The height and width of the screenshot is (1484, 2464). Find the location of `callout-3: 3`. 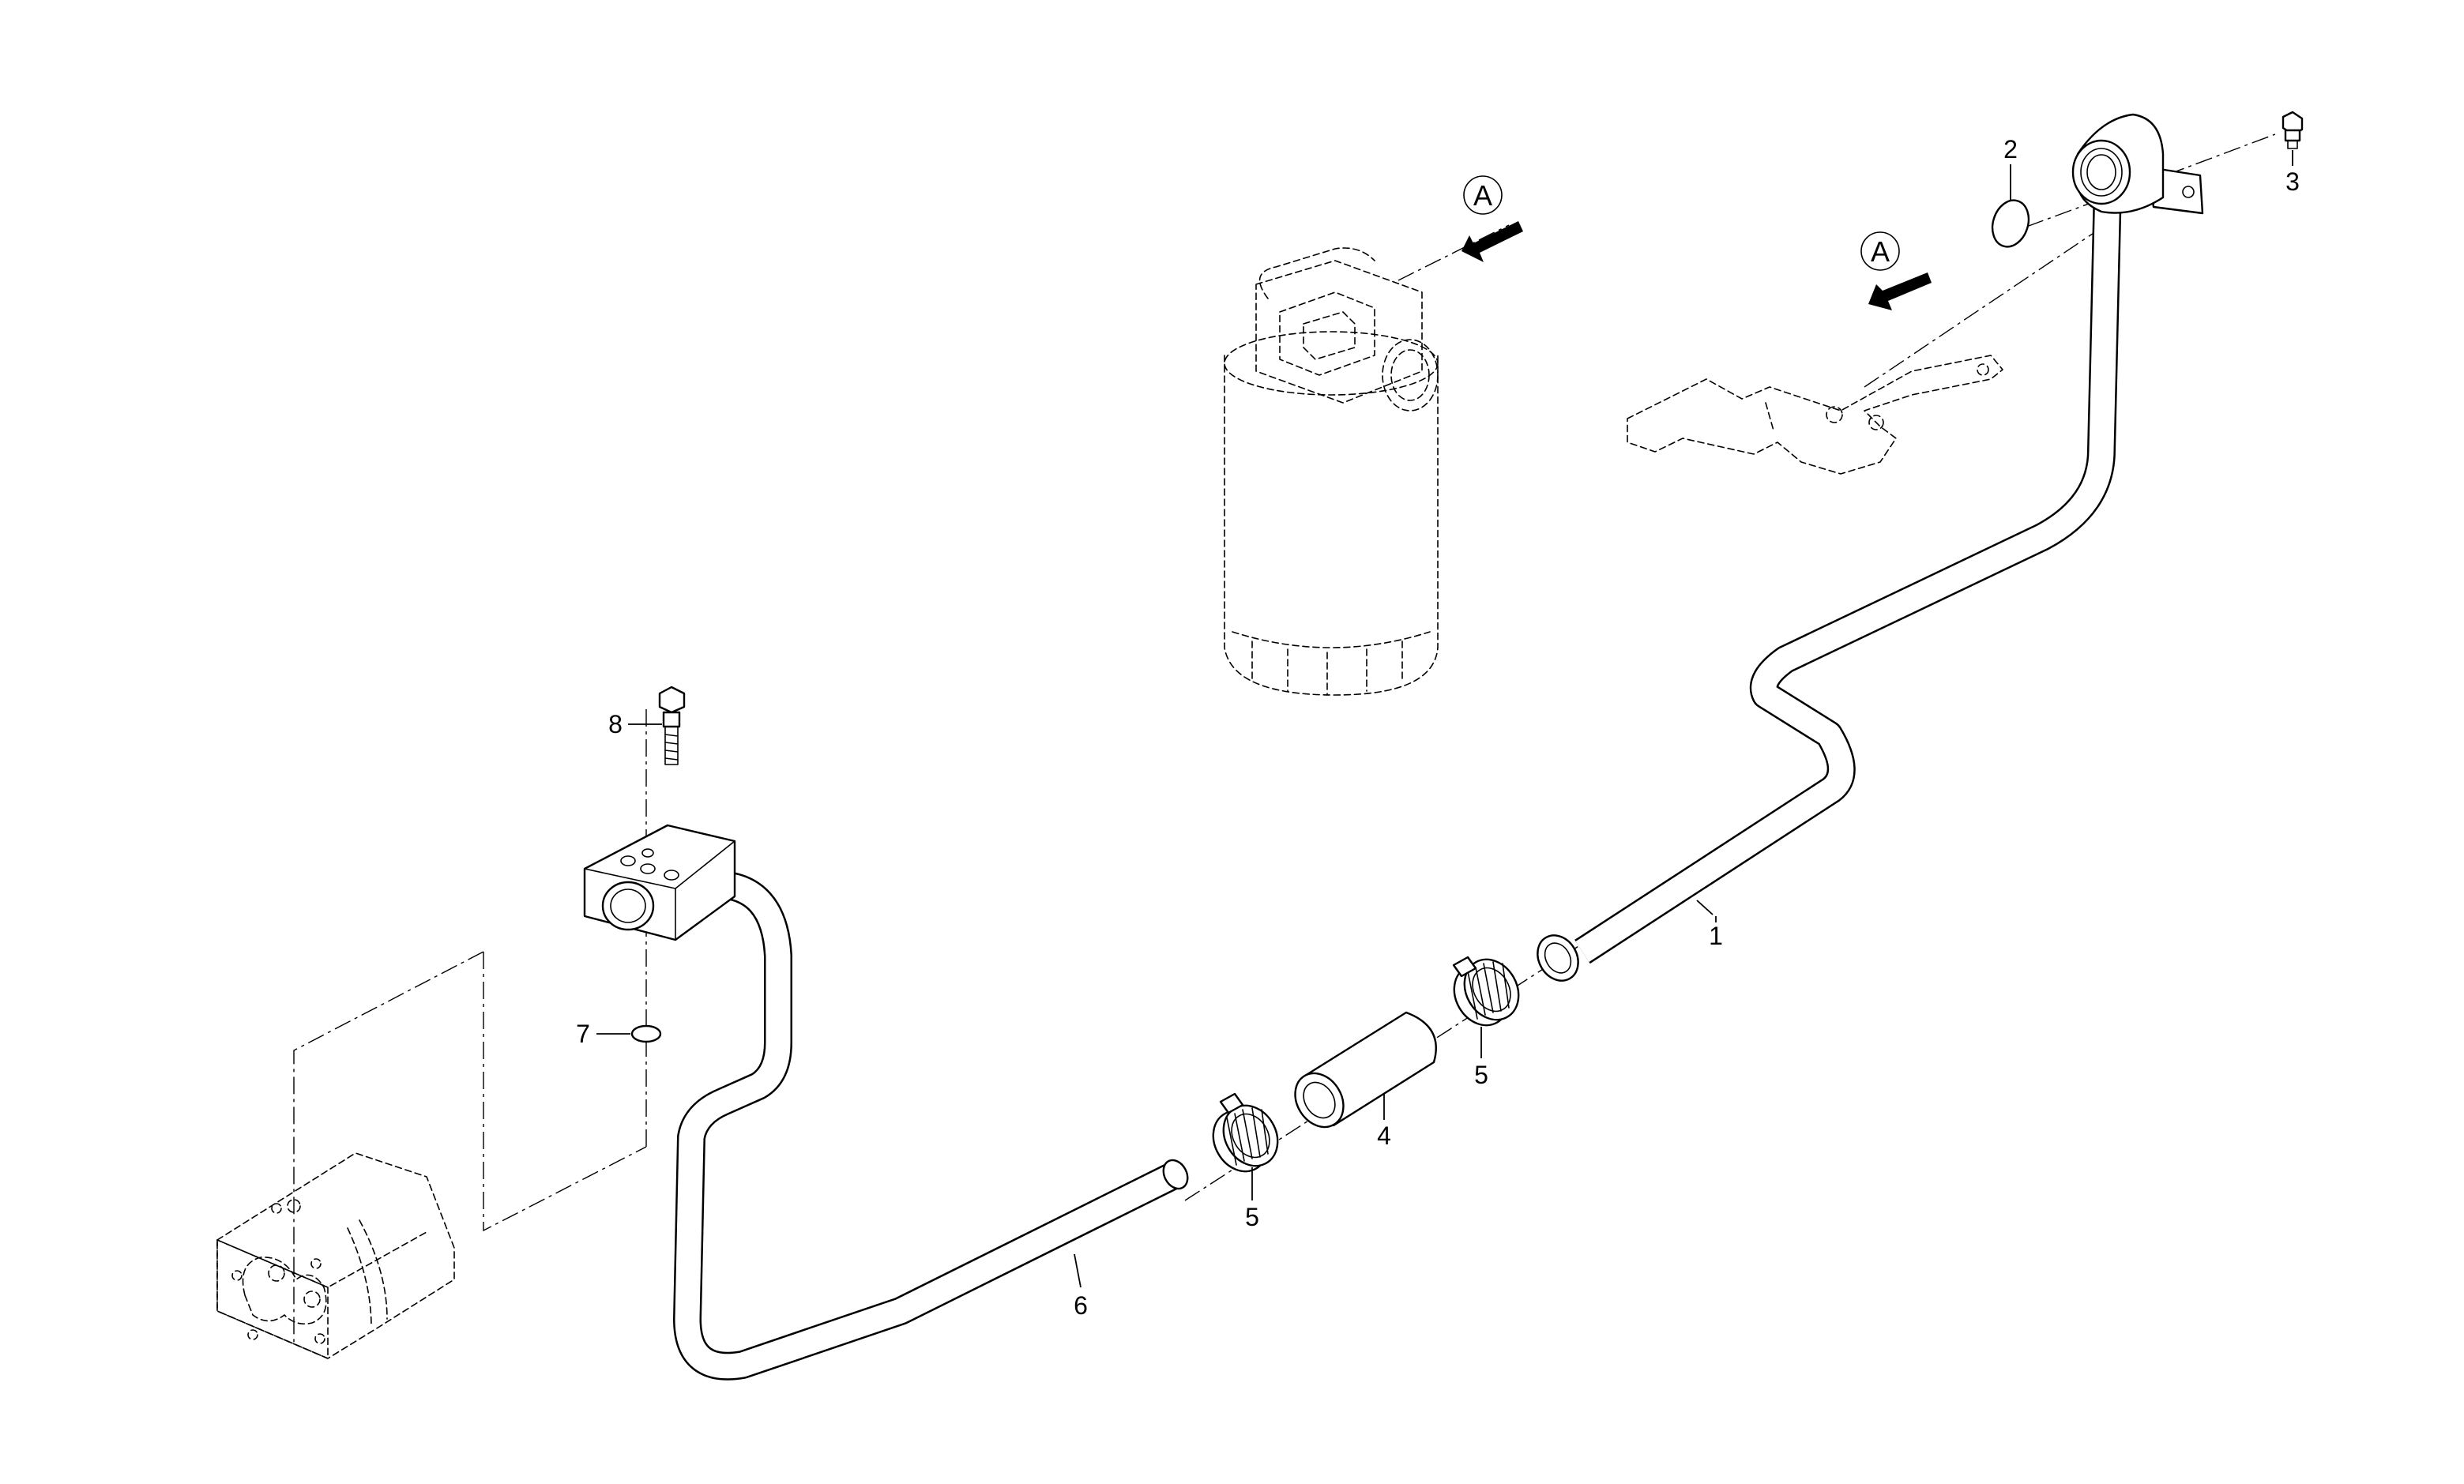

callout-3: 3 is located at coordinates (2292, 181).